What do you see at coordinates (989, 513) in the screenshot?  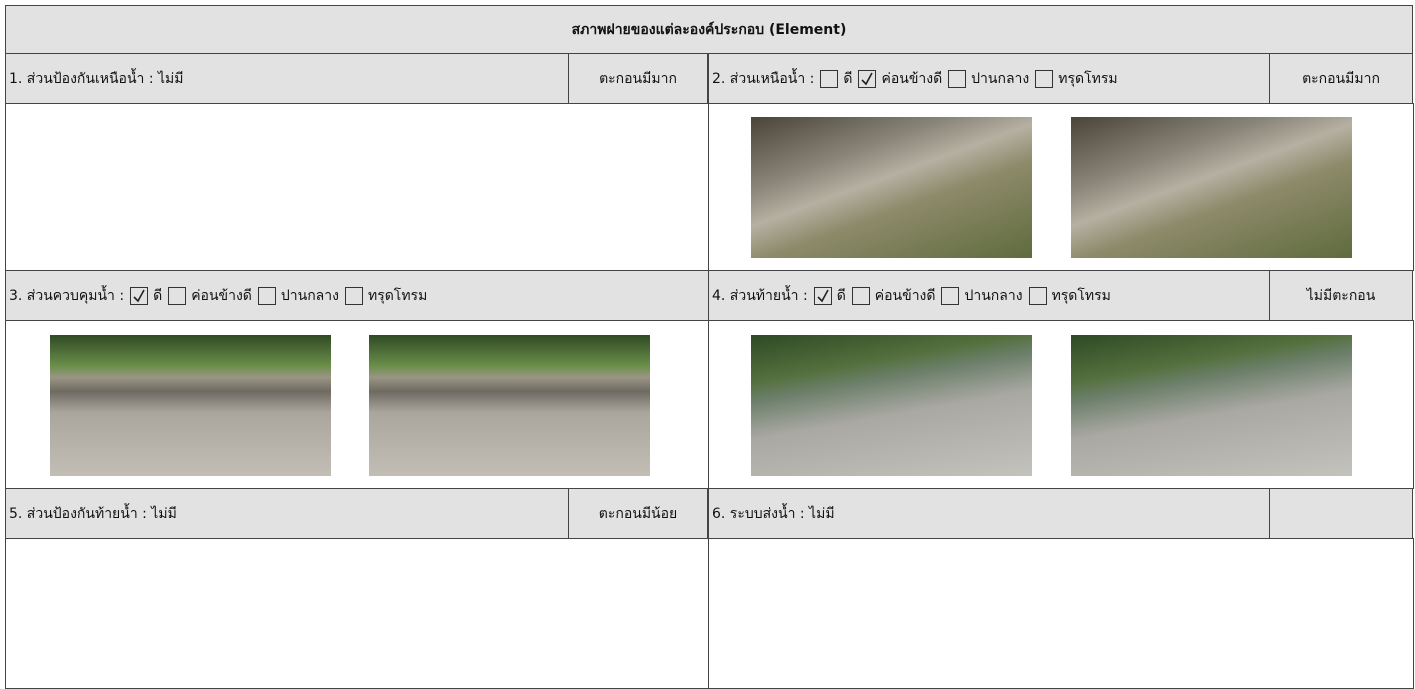 I see `section-label-cell: 6. ระบบส่งน้ำ : ไม่มี` at bounding box center [989, 513].